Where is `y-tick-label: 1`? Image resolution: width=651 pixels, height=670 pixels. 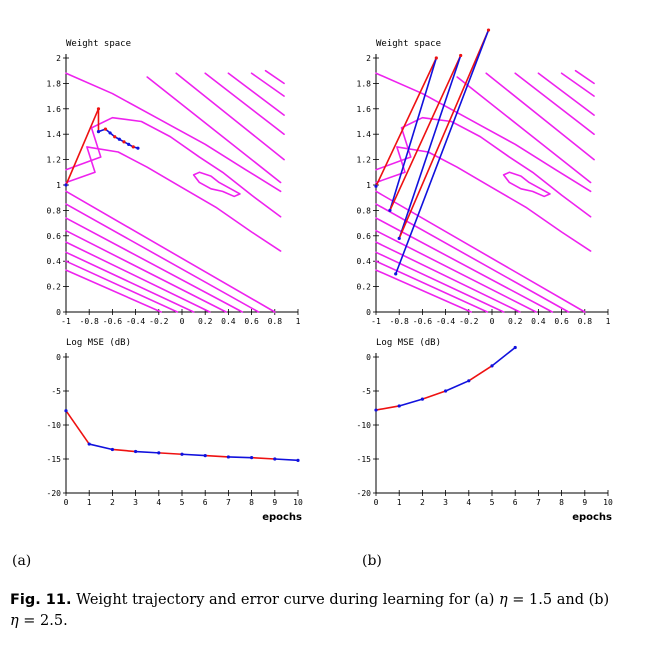 y-tick-label: 1 is located at coordinates (58, 185).